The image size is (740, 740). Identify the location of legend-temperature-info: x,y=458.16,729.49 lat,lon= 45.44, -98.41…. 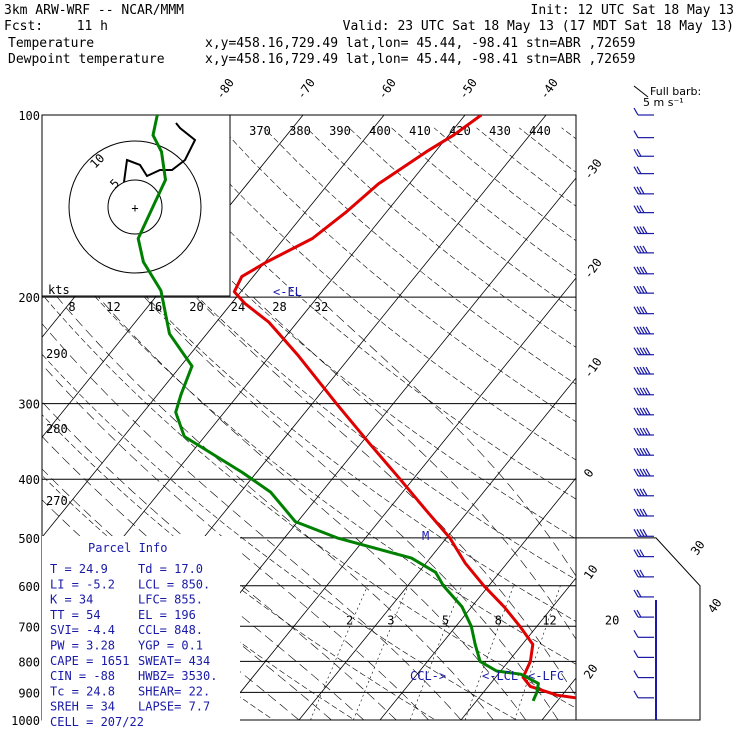
(420, 43).